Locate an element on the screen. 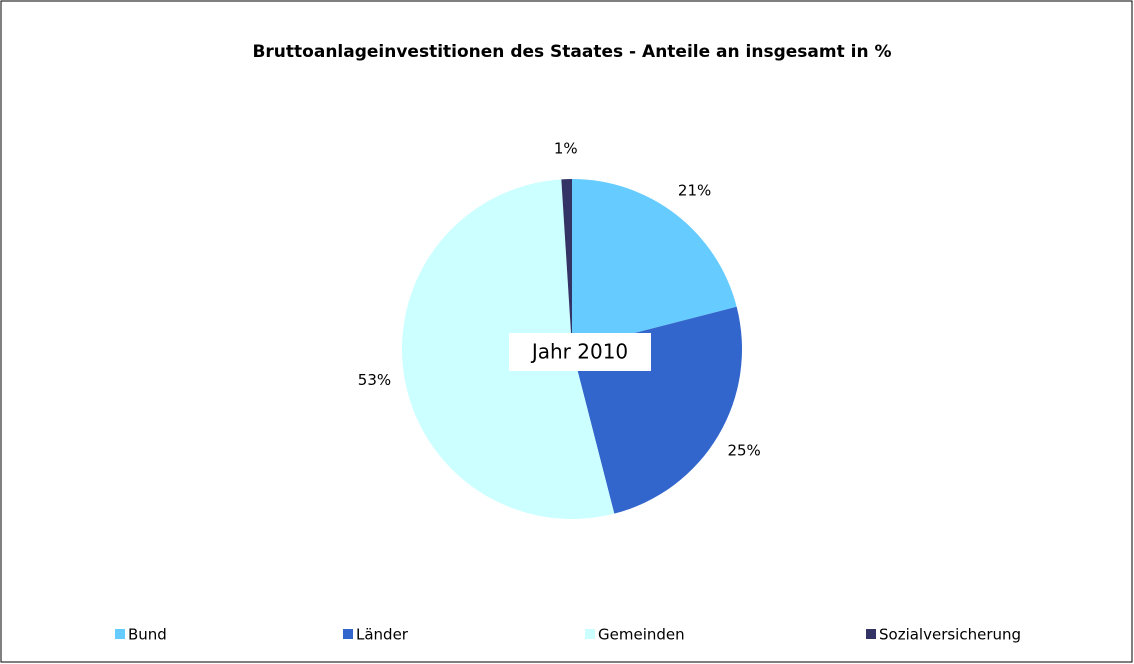  legend-label: Gemeinden is located at coordinates (641, 635).